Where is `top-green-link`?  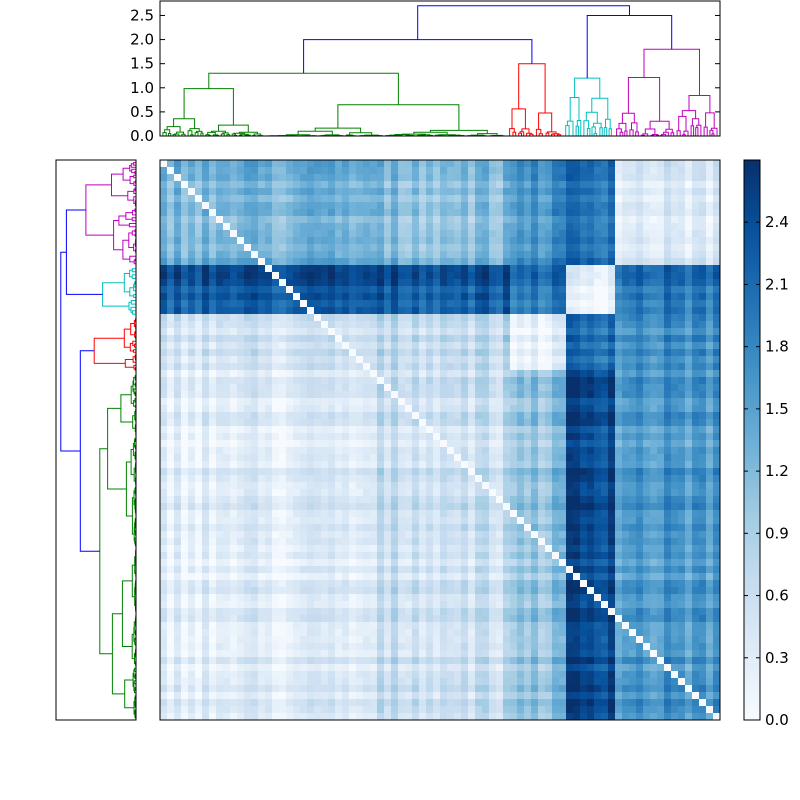
top-green-link is located at coordinates (196, 134).